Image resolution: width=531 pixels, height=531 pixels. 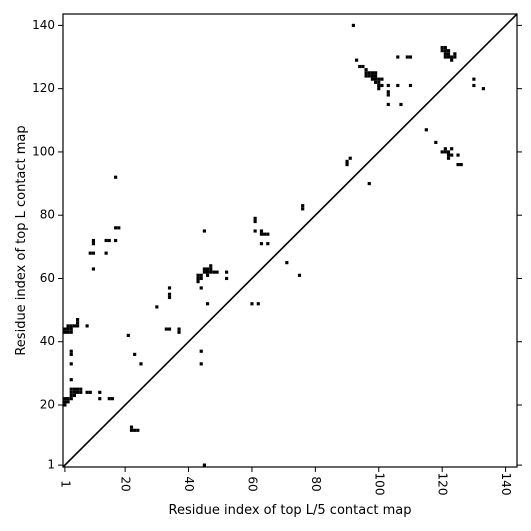 I want to click on x-axis-label: Residue index of top L/5 contact map, so click(x=290, y=510).